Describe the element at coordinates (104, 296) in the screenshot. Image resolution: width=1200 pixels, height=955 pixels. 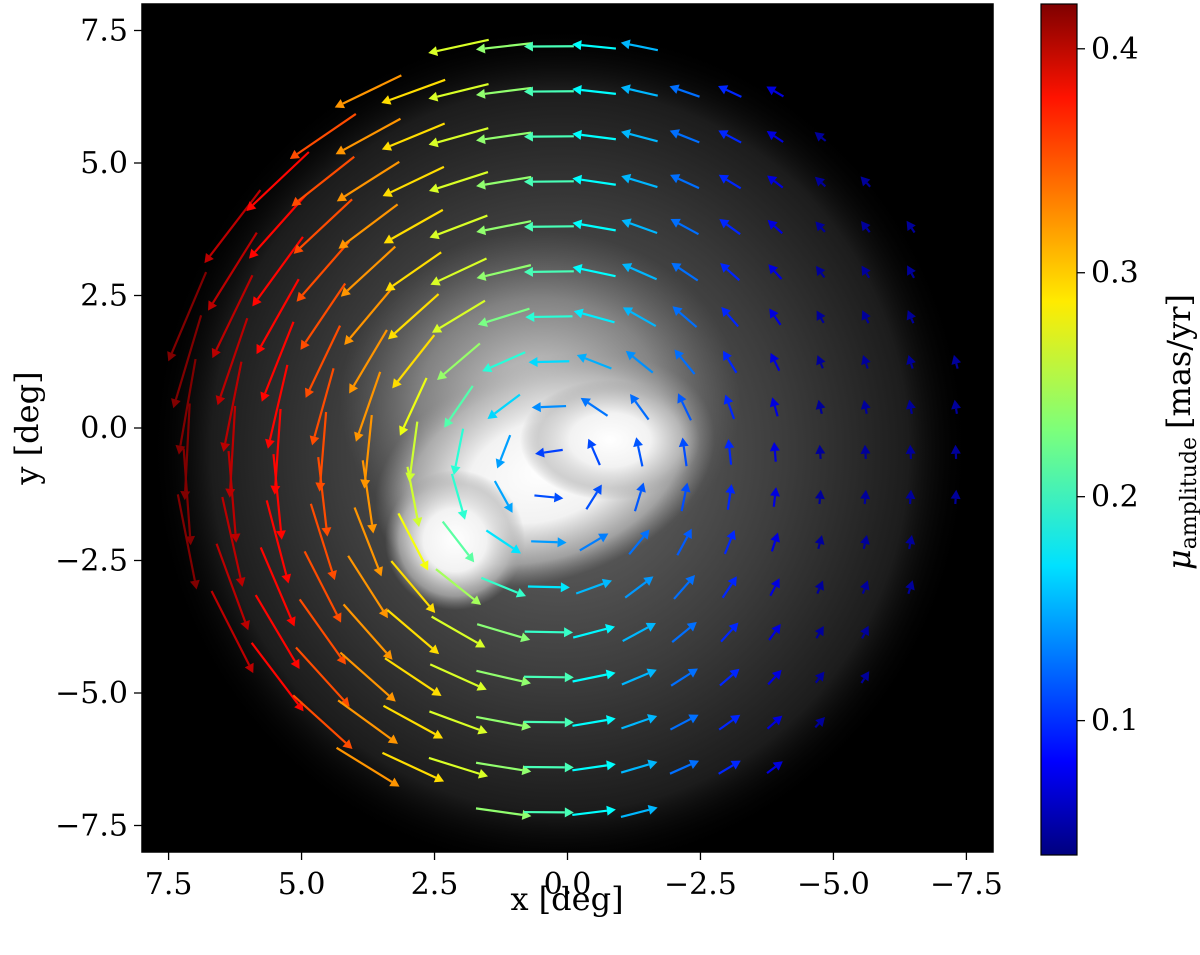
I see `y-tick-label: 2.5` at that location.